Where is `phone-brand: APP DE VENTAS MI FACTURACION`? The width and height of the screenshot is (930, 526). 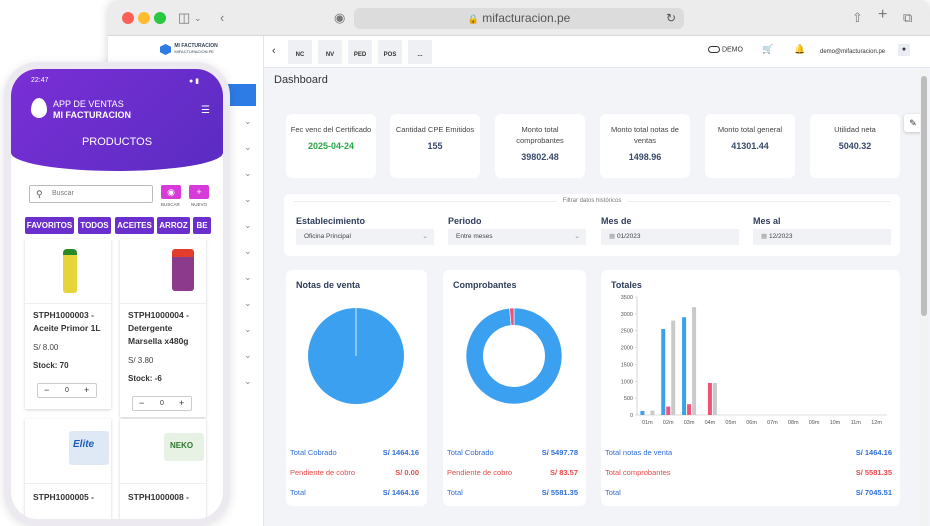
phone-brand: APP DE VENTAS MI FACTURACION is located at coordinates (92, 110).